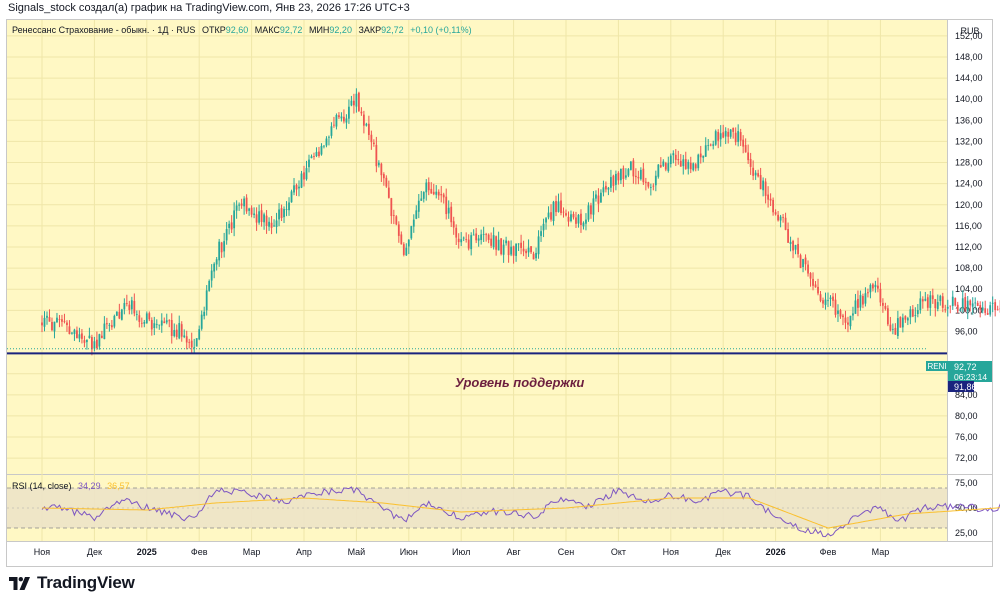  Describe the element at coordinates (969, 268) in the screenshot. I see `price-tick-label: 108,00` at that location.